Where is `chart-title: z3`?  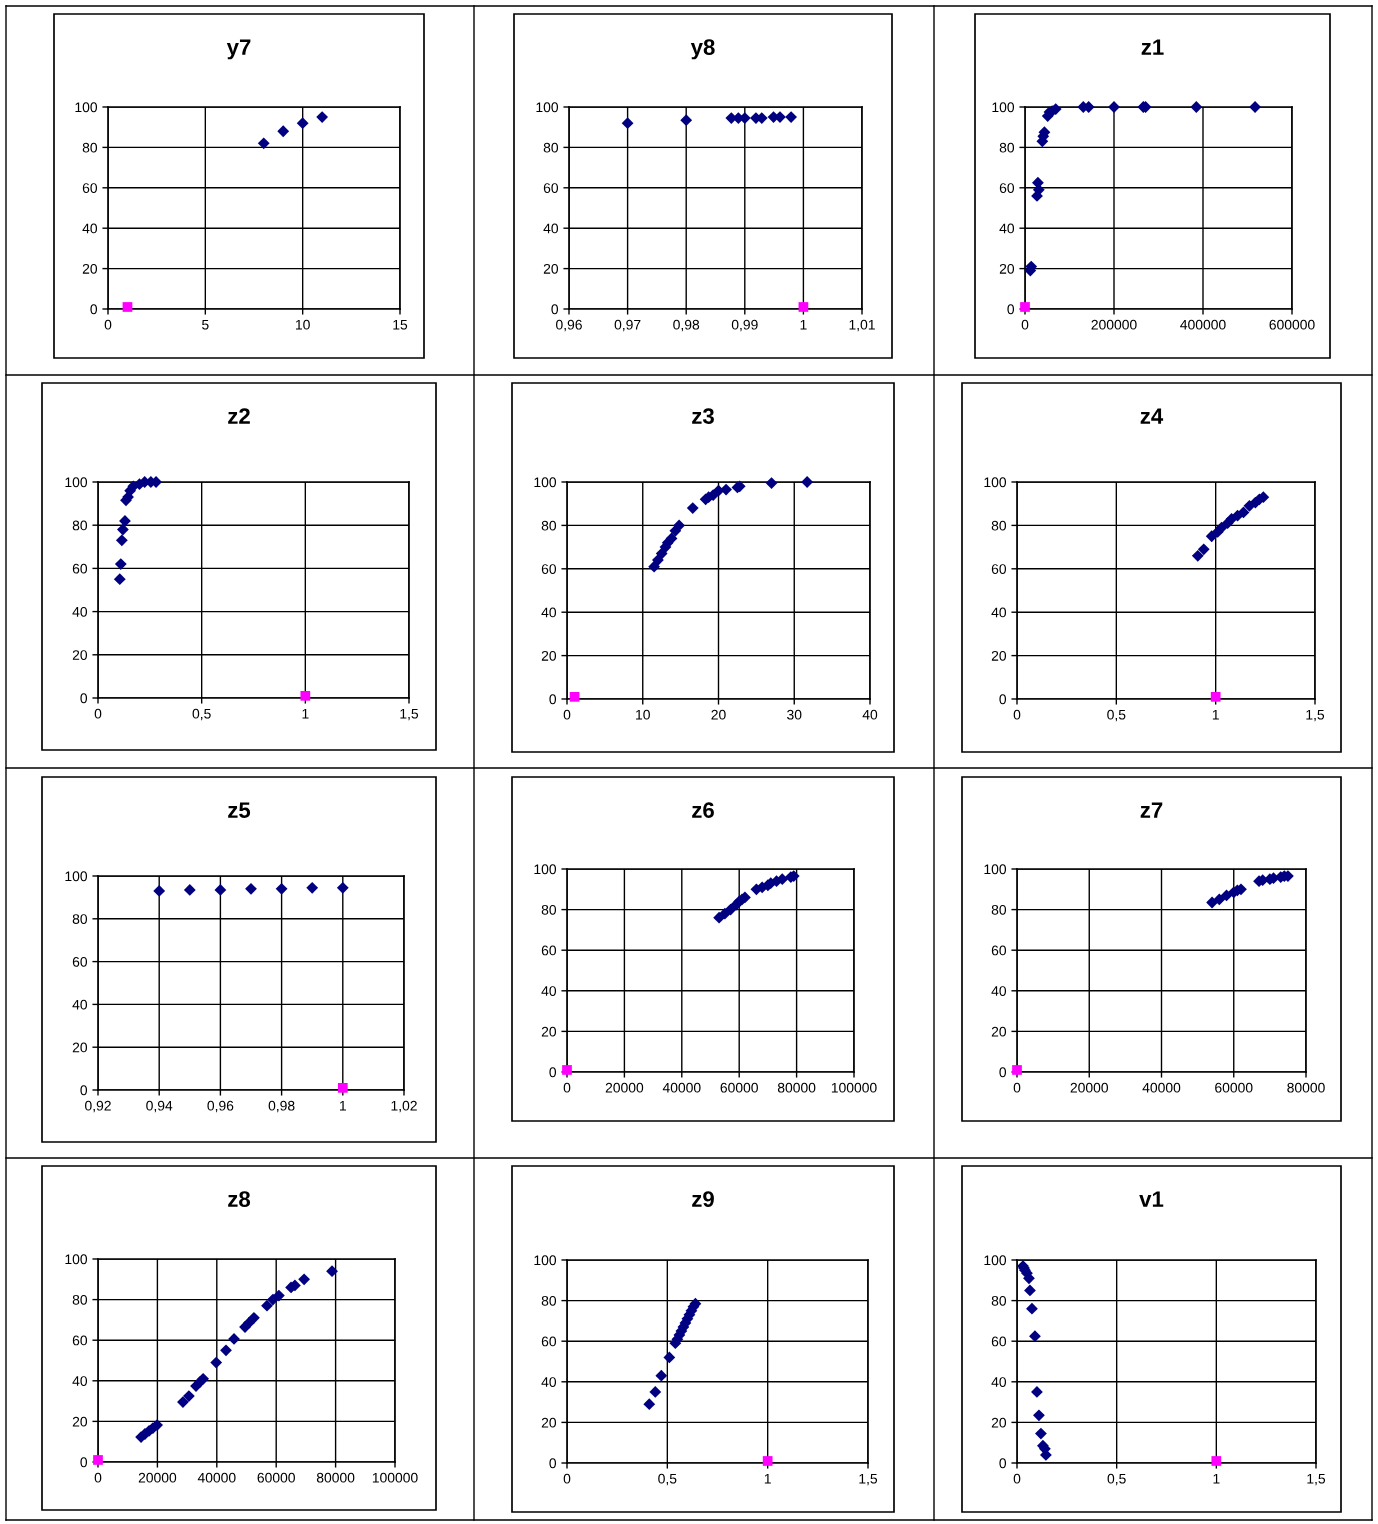 chart-title: z3 is located at coordinates (703, 416).